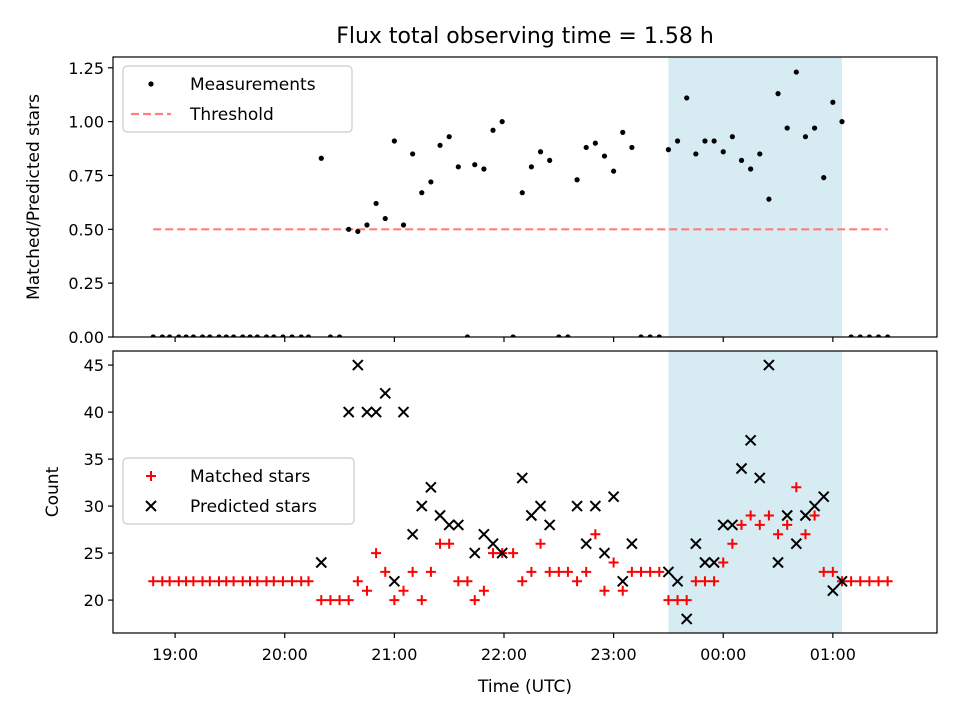 This screenshot has width=960, height=720. Describe the element at coordinates (86, 122) in the screenshot. I see `top-y-tick-label: 1.00` at that location.